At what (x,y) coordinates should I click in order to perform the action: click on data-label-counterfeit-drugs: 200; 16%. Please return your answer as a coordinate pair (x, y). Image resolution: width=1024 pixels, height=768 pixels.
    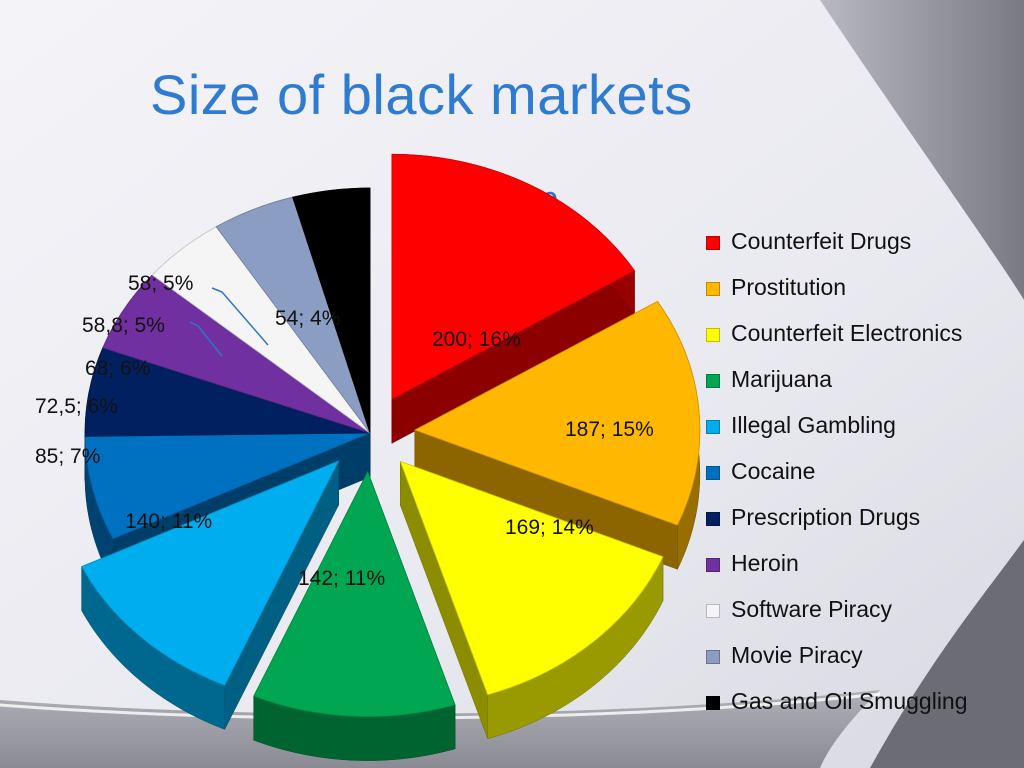
    Looking at the image, I should click on (476, 339).